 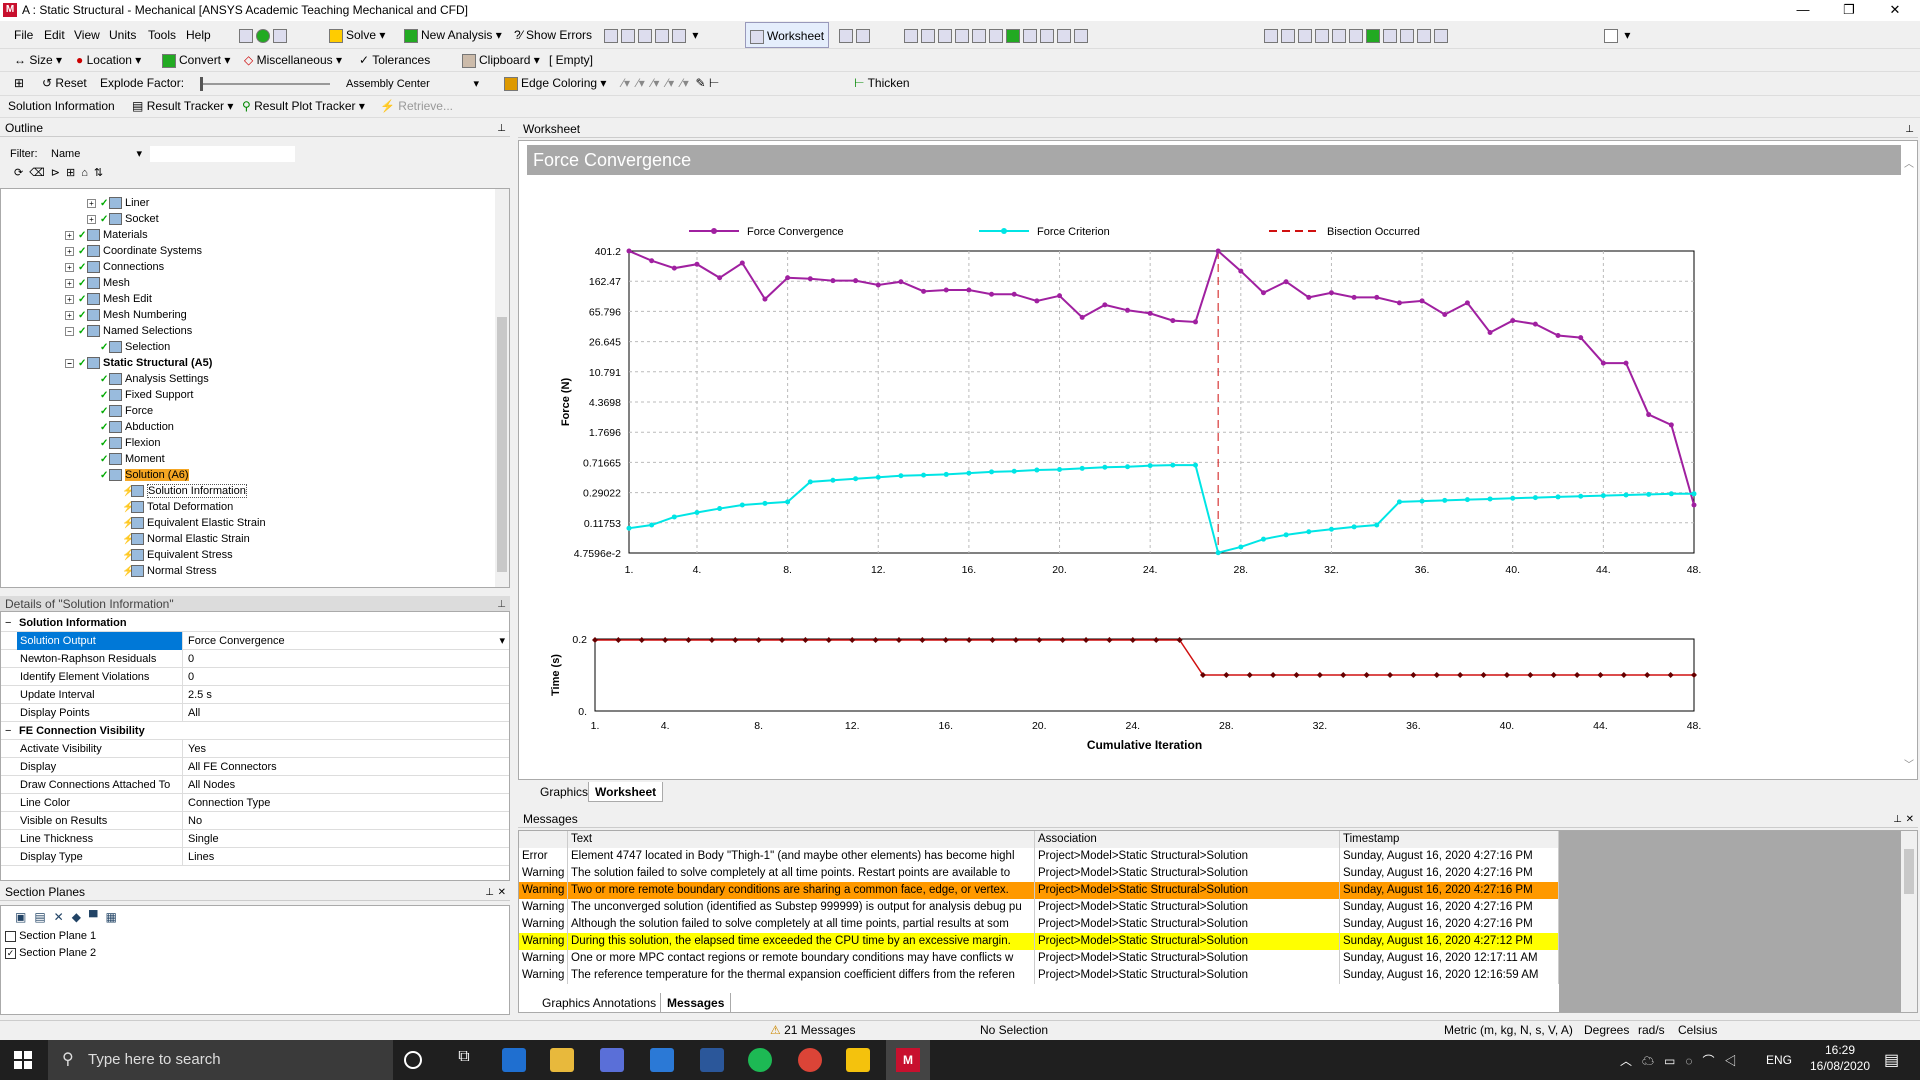 What do you see at coordinates (813, 1030) in the screenshot?
I see `messages-count: ⚠ 21 Messages` at bounding box center [813, 1030].